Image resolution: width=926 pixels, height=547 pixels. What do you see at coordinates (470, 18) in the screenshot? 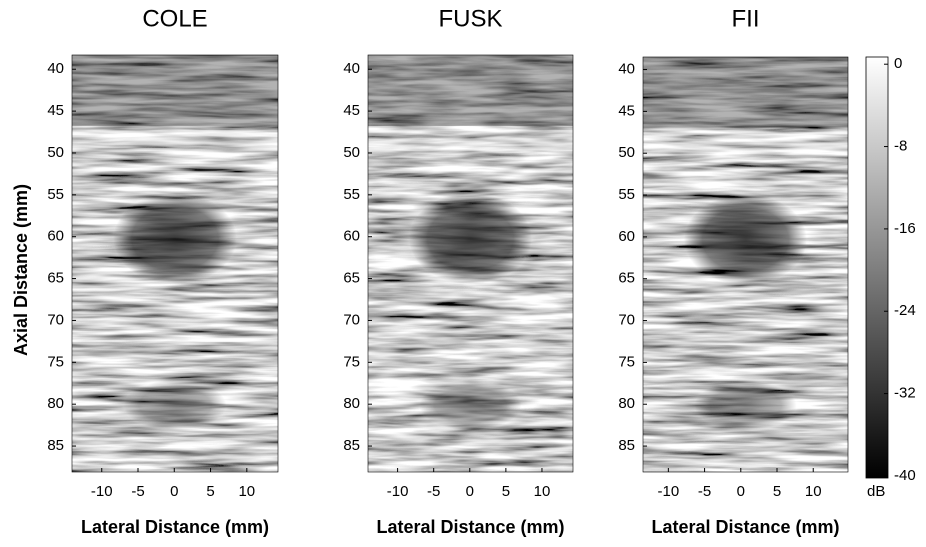
I see `chart-title: FUSK` at bounding box center [470, 18].